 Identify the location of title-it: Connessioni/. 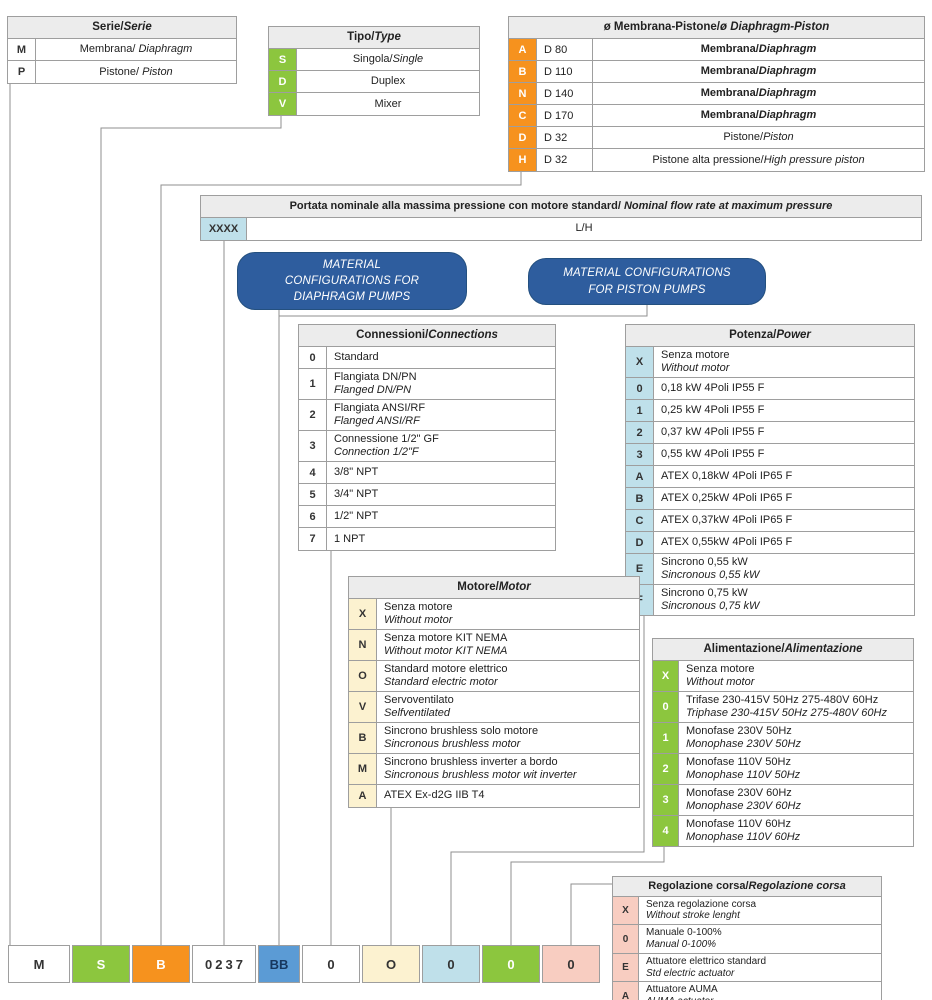
(392, 335).